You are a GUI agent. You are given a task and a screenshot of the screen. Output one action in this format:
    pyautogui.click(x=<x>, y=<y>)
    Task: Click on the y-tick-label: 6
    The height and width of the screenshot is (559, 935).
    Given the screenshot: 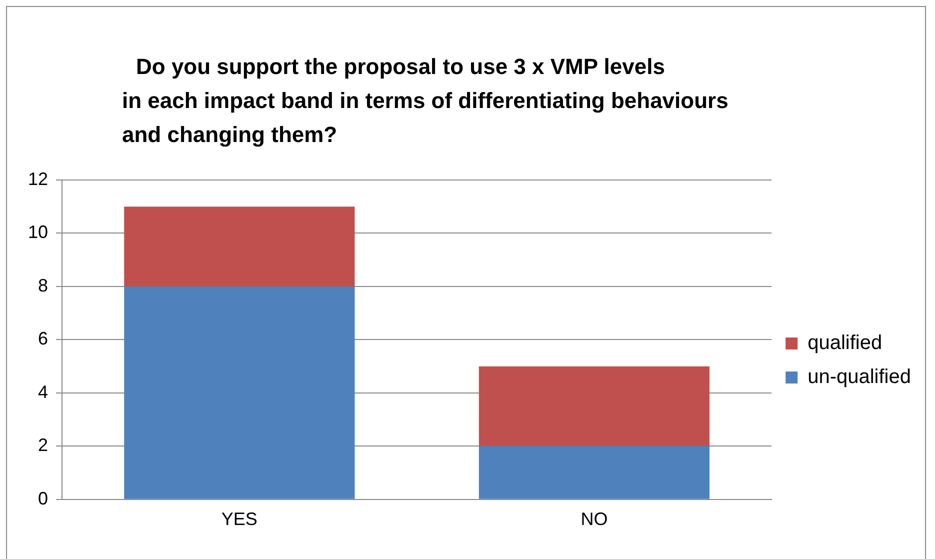 What is the action you would take?
    pyautogui.click(x=43, y=338)
    